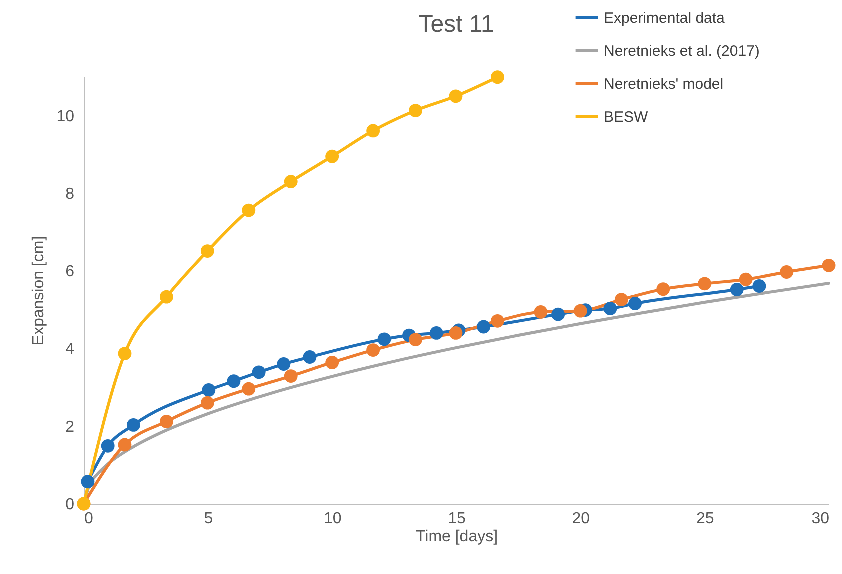 The height and width of the screenshot is (574, 842). Describe the element at coordinates (664, 84) in the screenshot. I see `legend-label: Neretnieks' model` at that location.